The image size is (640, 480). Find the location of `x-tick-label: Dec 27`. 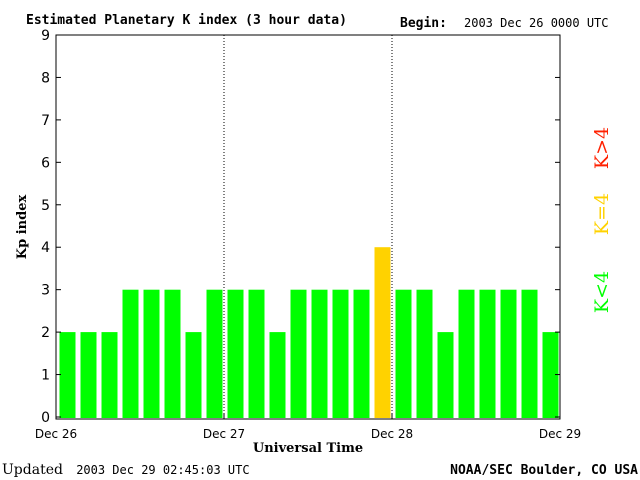

x-tick-label: Dec 27 is located at coordinates (224, 434).